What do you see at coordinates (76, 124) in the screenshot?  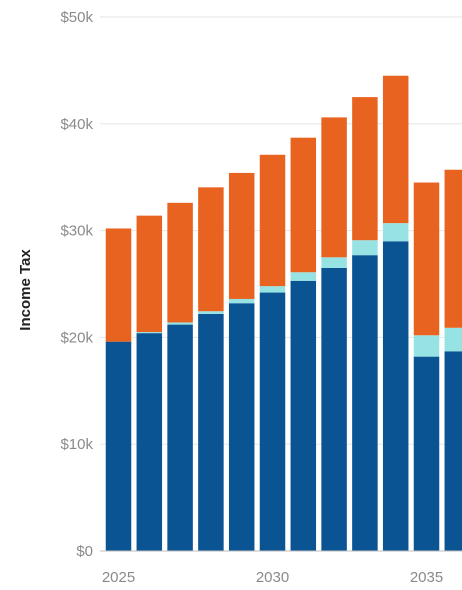 I see `y-tick-label: $40k` at bounding box center [76, 124].